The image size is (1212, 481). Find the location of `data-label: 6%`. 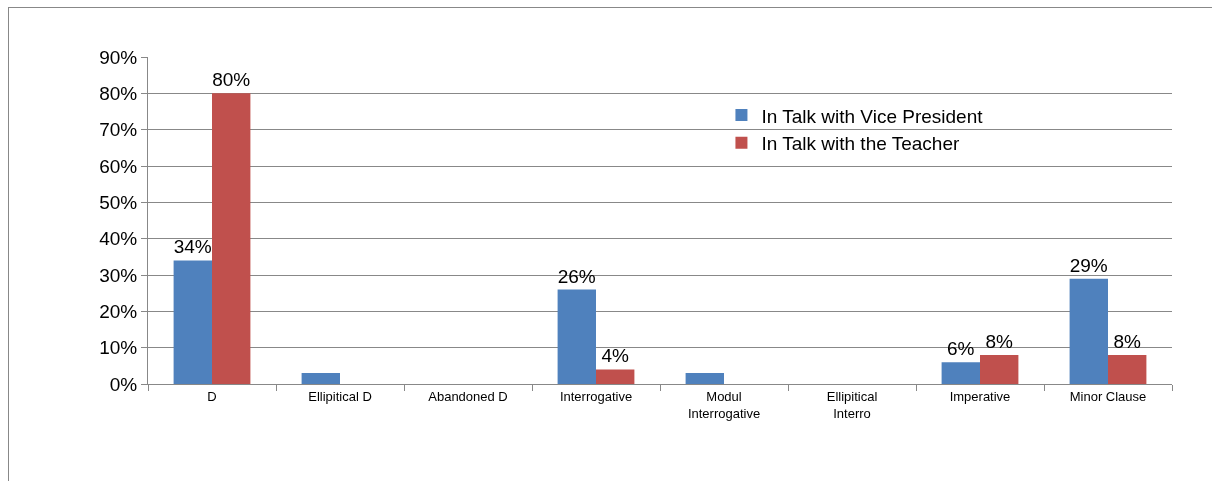

data-label: 6% is located at coordinates (961, 349).